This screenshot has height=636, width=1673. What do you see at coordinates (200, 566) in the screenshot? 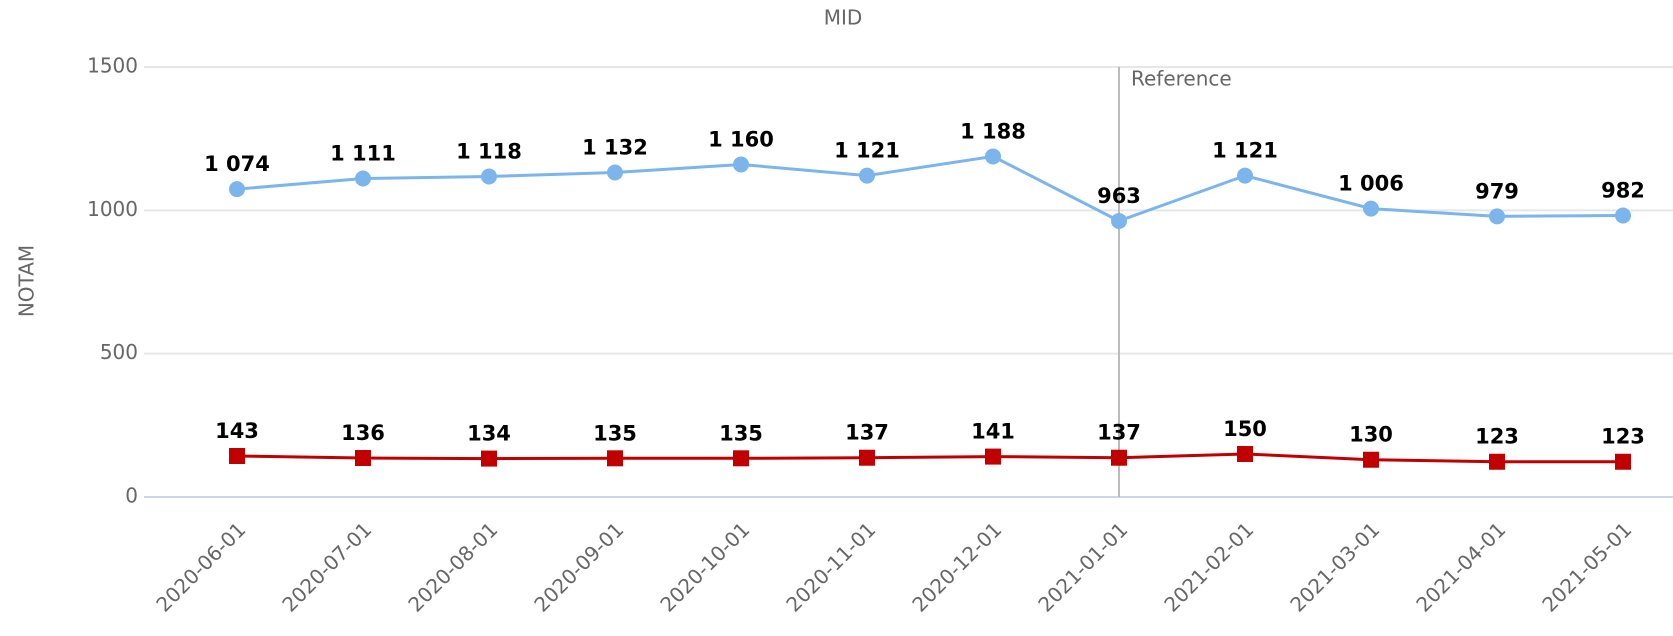
I see `x-tick-label: 2020-06-01` at bounding box center [200, 566].